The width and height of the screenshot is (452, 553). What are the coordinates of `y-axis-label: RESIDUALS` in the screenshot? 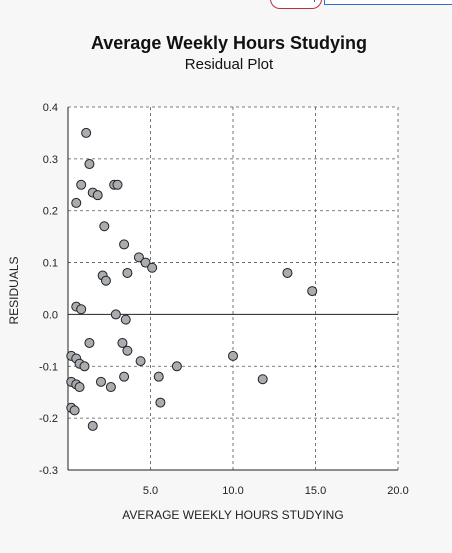 It's located at (14, 290).